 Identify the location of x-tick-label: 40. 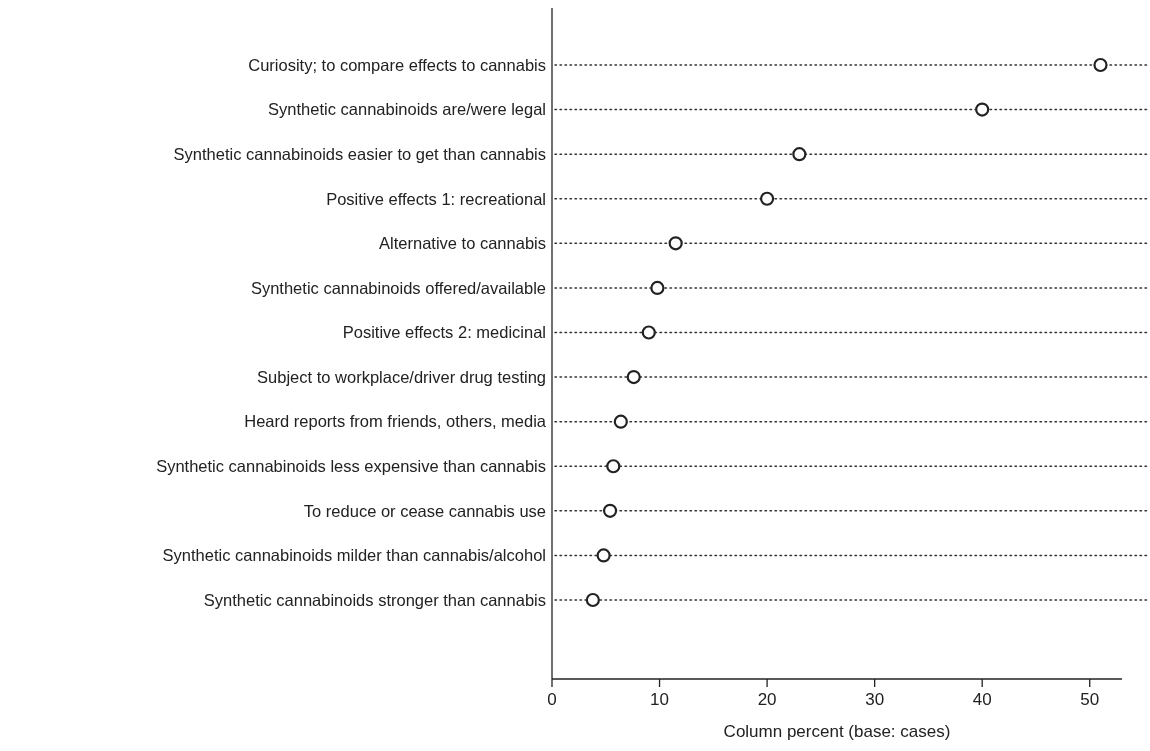
(982, 699).